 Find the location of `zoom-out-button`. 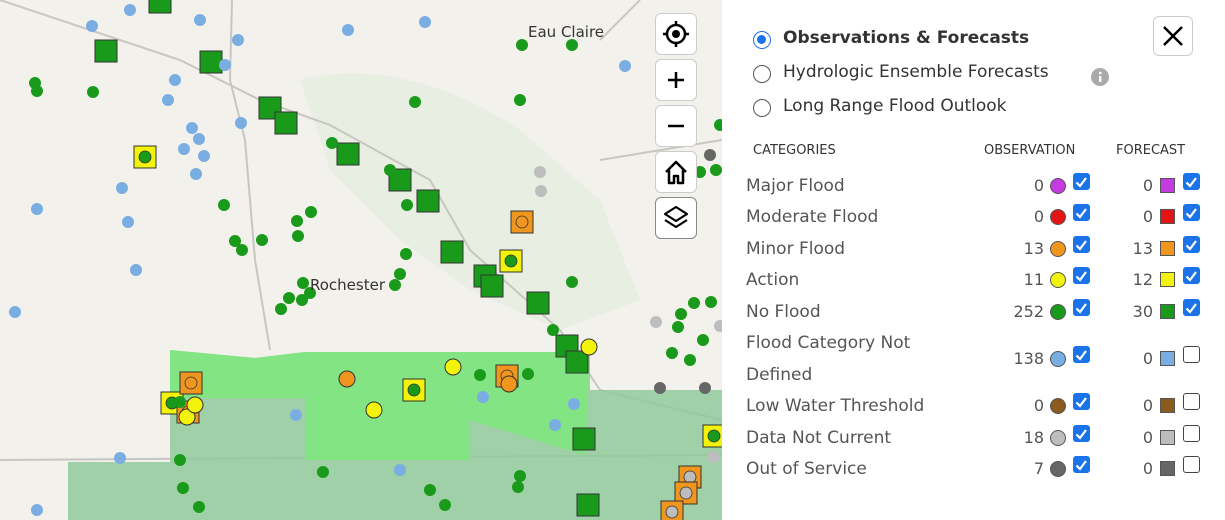

zoom-out-button is located at coordinates (676, 126).